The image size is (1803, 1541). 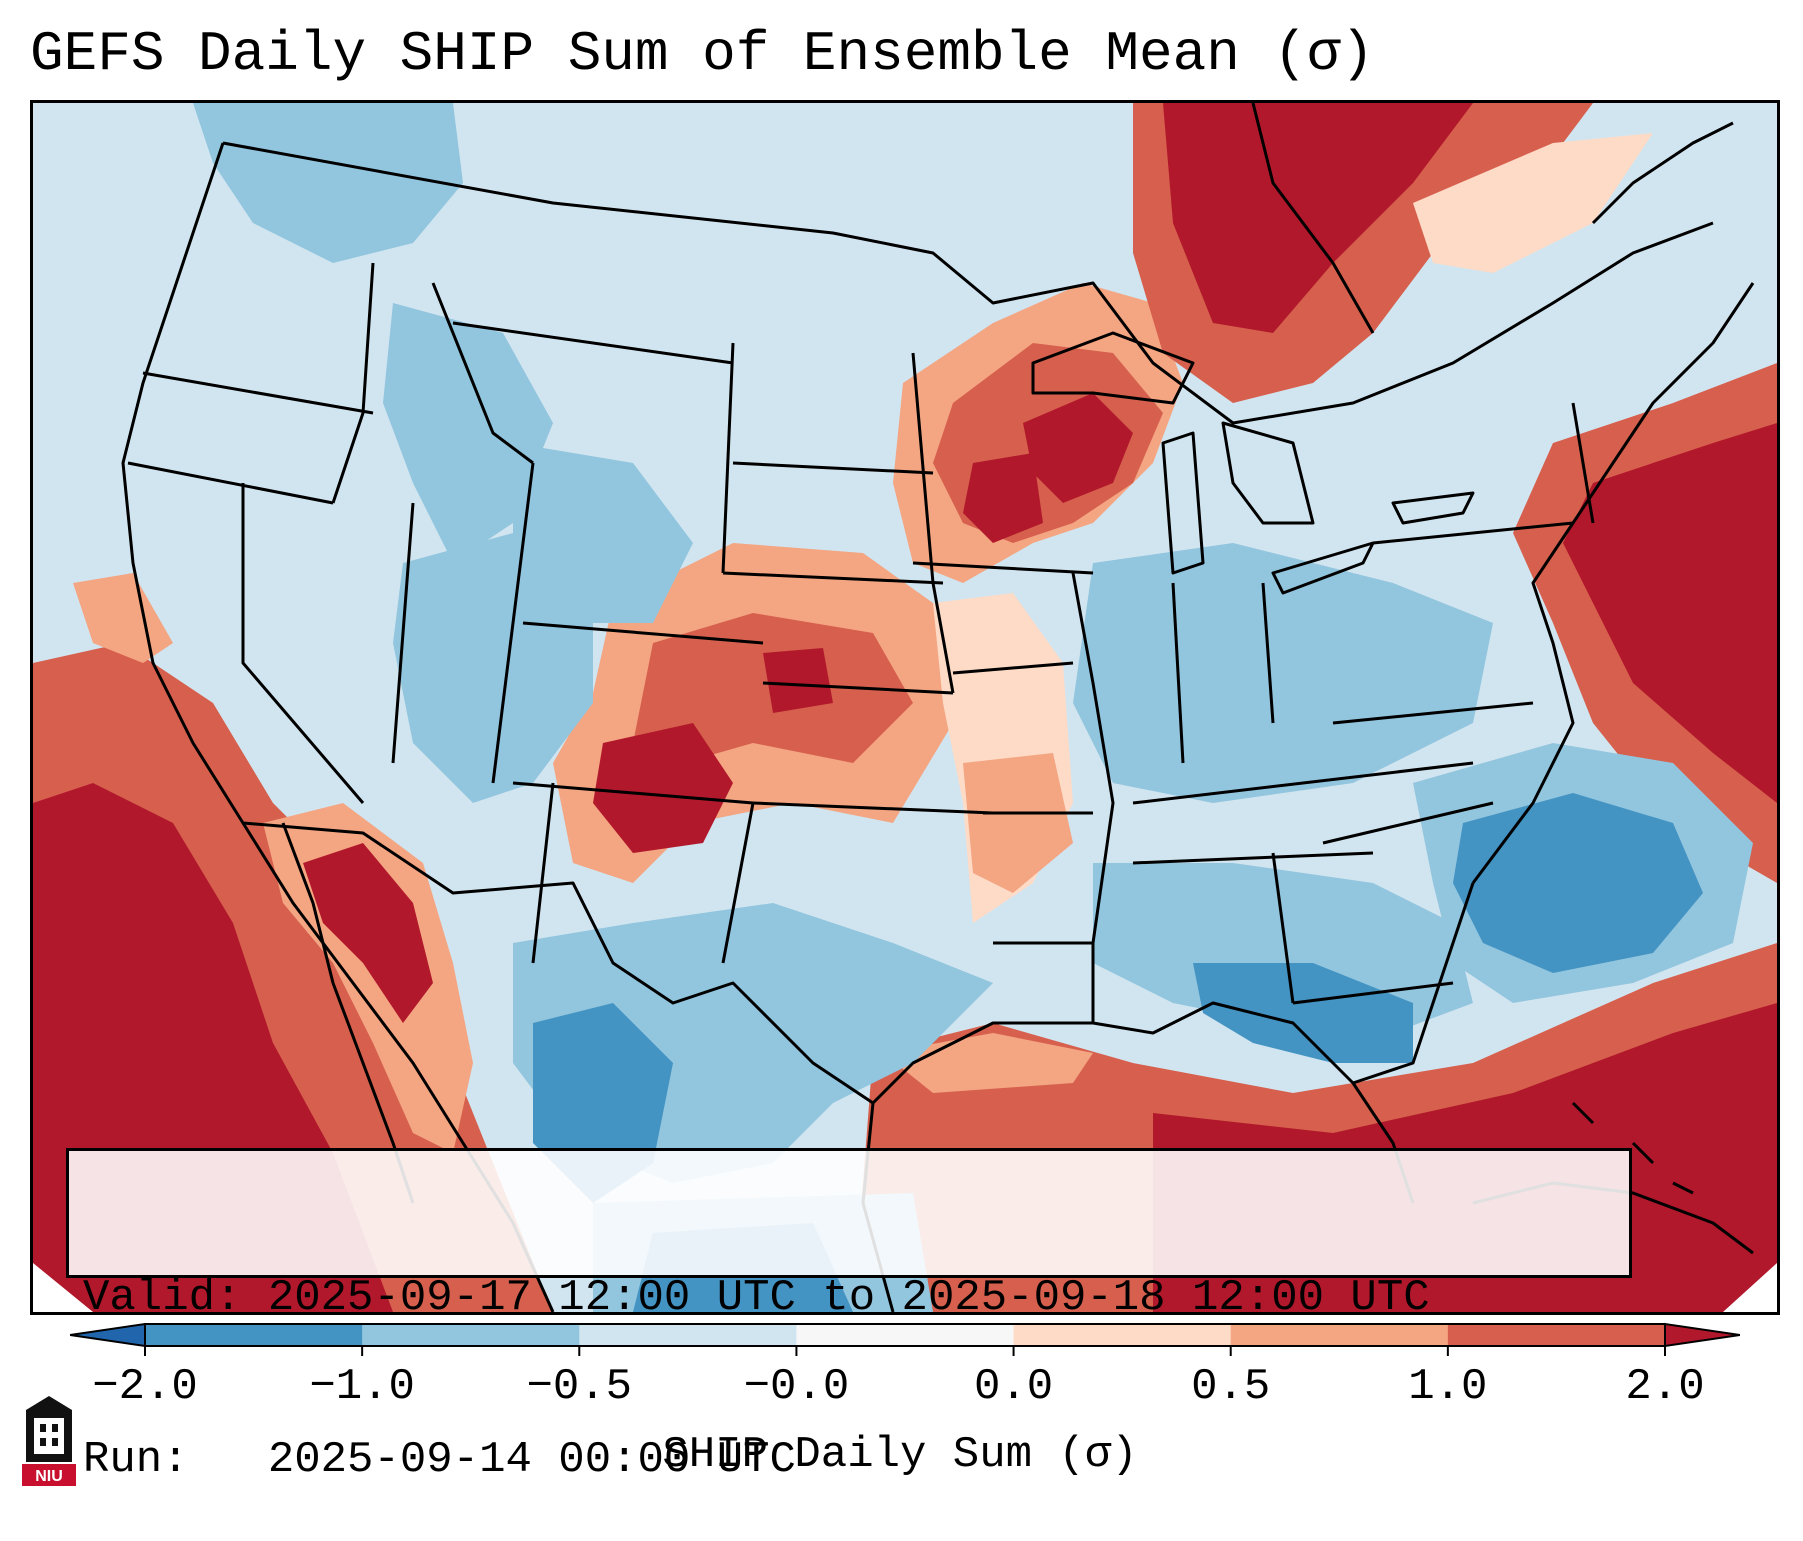 What do you see at coordinates (108, 1335) in the screenshot?
I see `colorbar-under-extension` at bounding box center [108, 1335].